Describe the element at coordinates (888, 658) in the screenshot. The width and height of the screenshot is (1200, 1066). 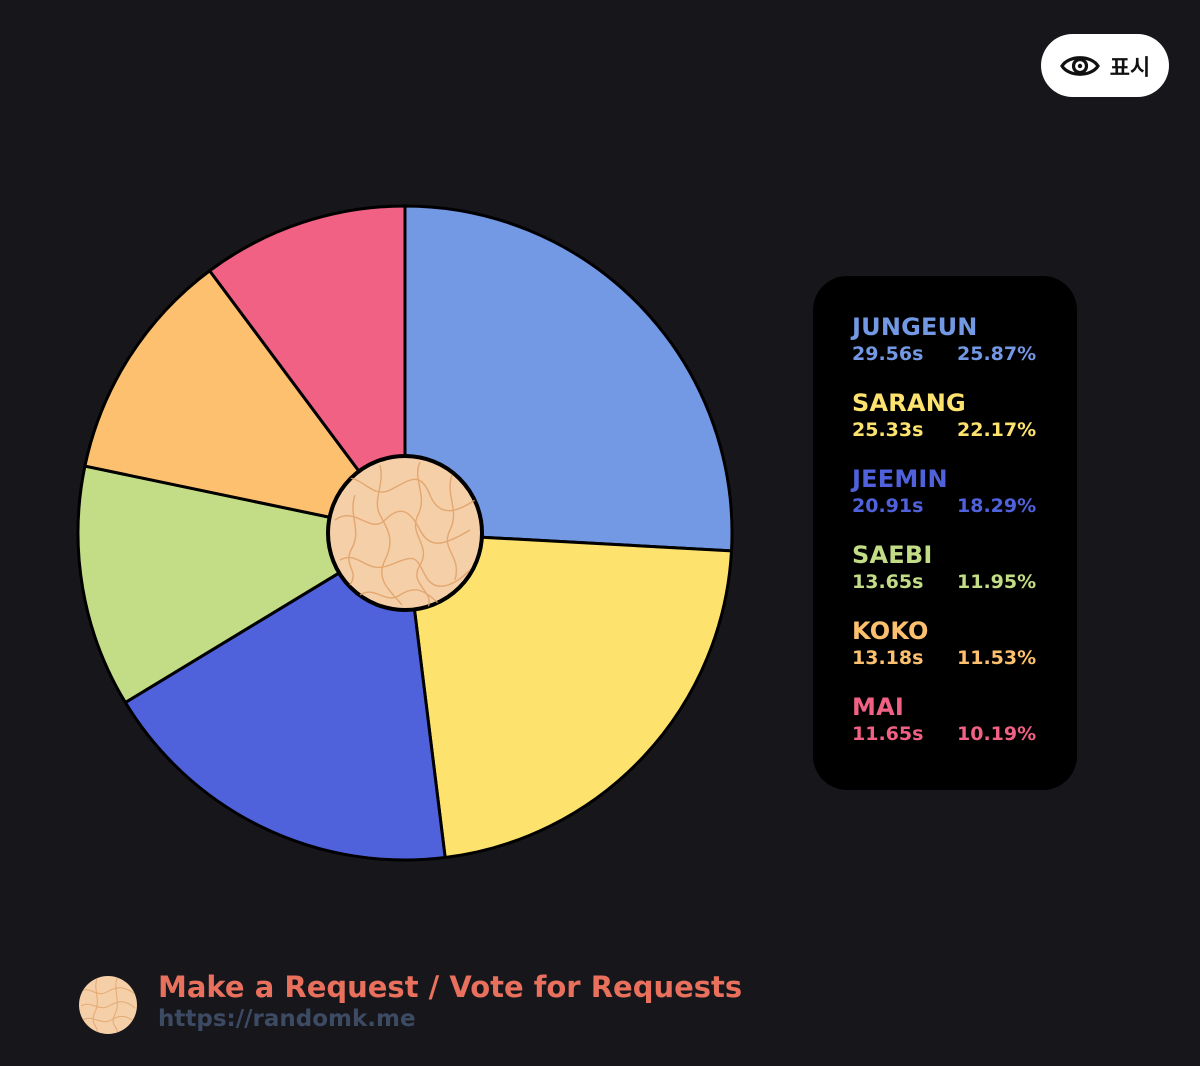
I see `legend-time: 13.18s` at that location.